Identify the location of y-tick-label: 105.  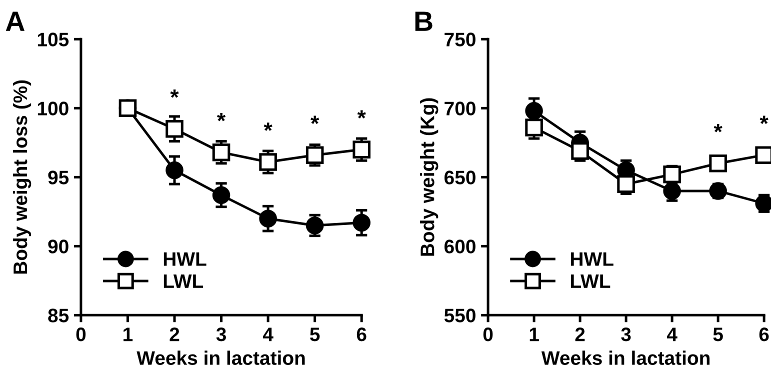
(53, 39).